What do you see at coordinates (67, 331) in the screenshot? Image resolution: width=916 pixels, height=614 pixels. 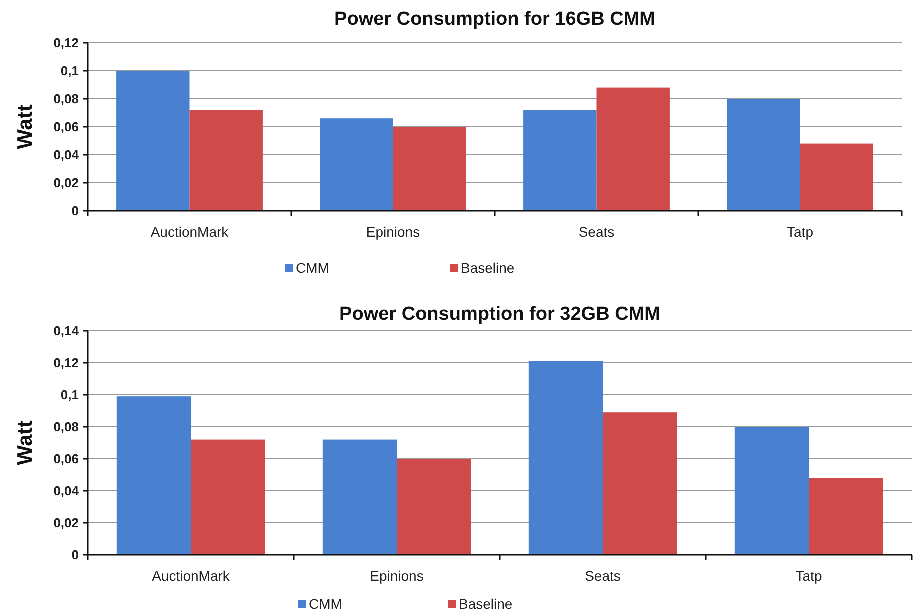 I see `y-tick-label: 0,14` at bounding box center [67, 331].